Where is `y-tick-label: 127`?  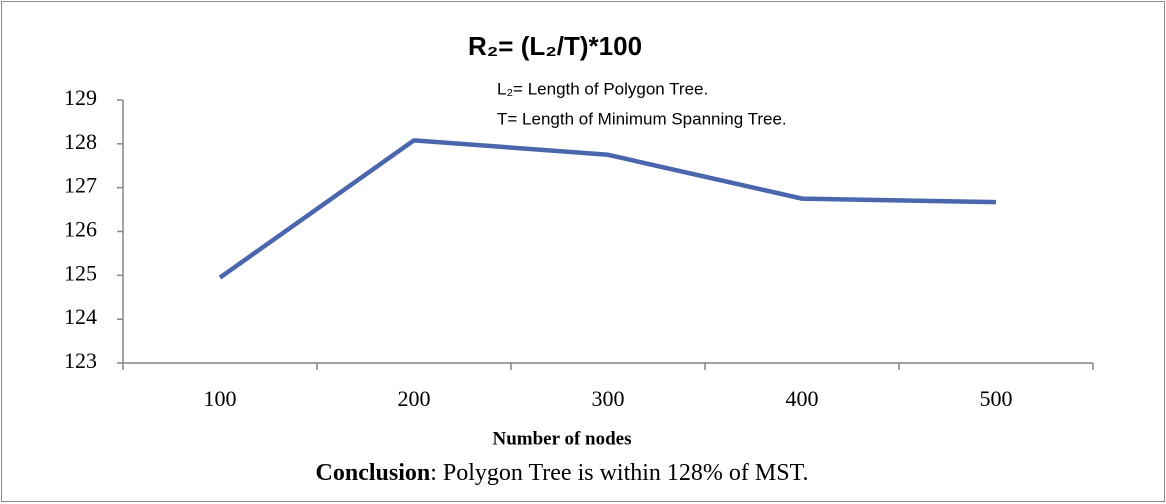 y-tick-label: 127 is located at coordinates (80, 185).